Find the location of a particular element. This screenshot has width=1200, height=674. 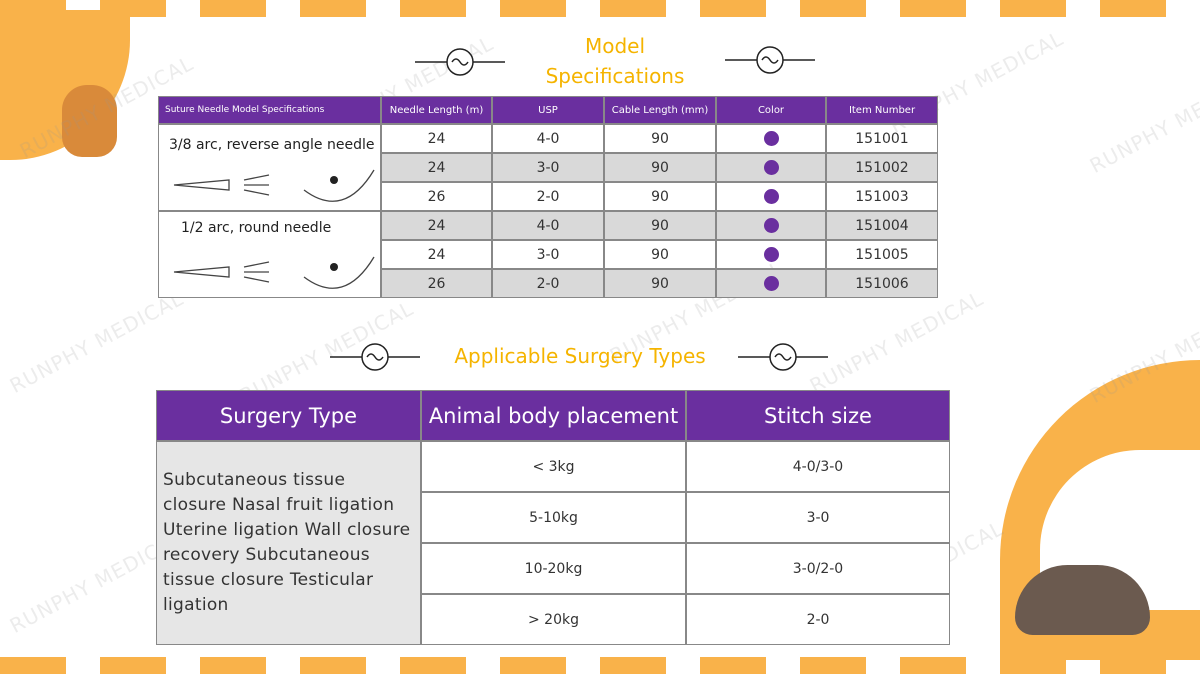

table-cell: 3-0/2-0 is located at coordinates (818, 568).